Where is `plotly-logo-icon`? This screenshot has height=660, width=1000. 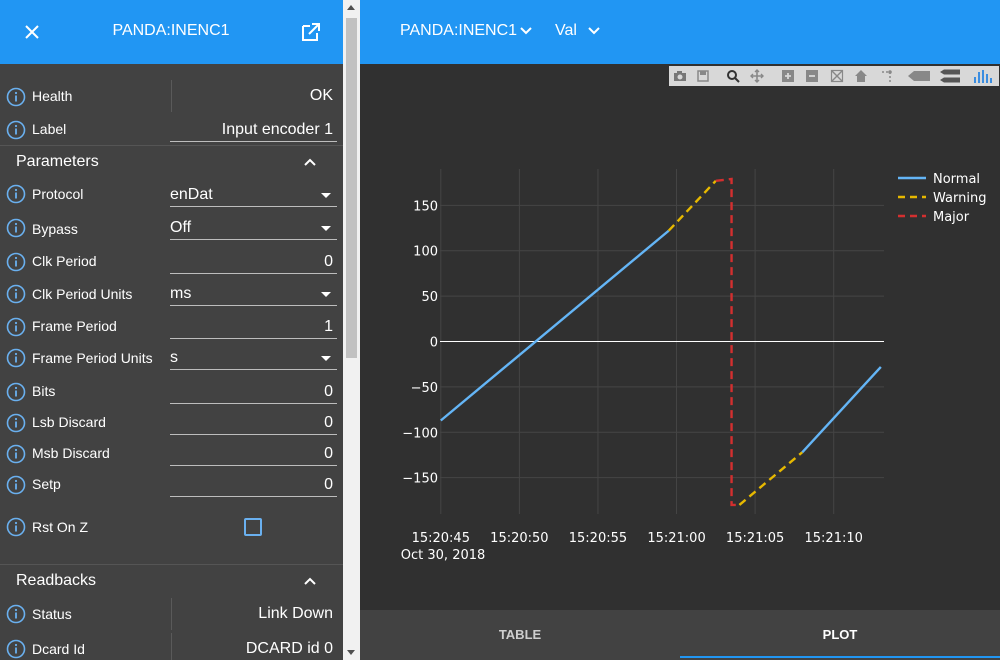
plotly-logo-icon is located at coordinates (984, 76).